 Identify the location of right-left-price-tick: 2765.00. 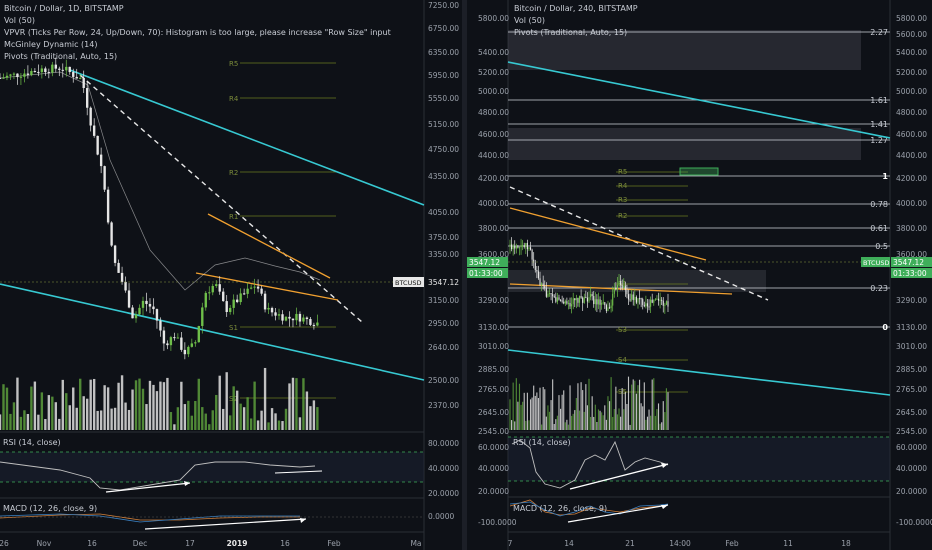
(493, 389).